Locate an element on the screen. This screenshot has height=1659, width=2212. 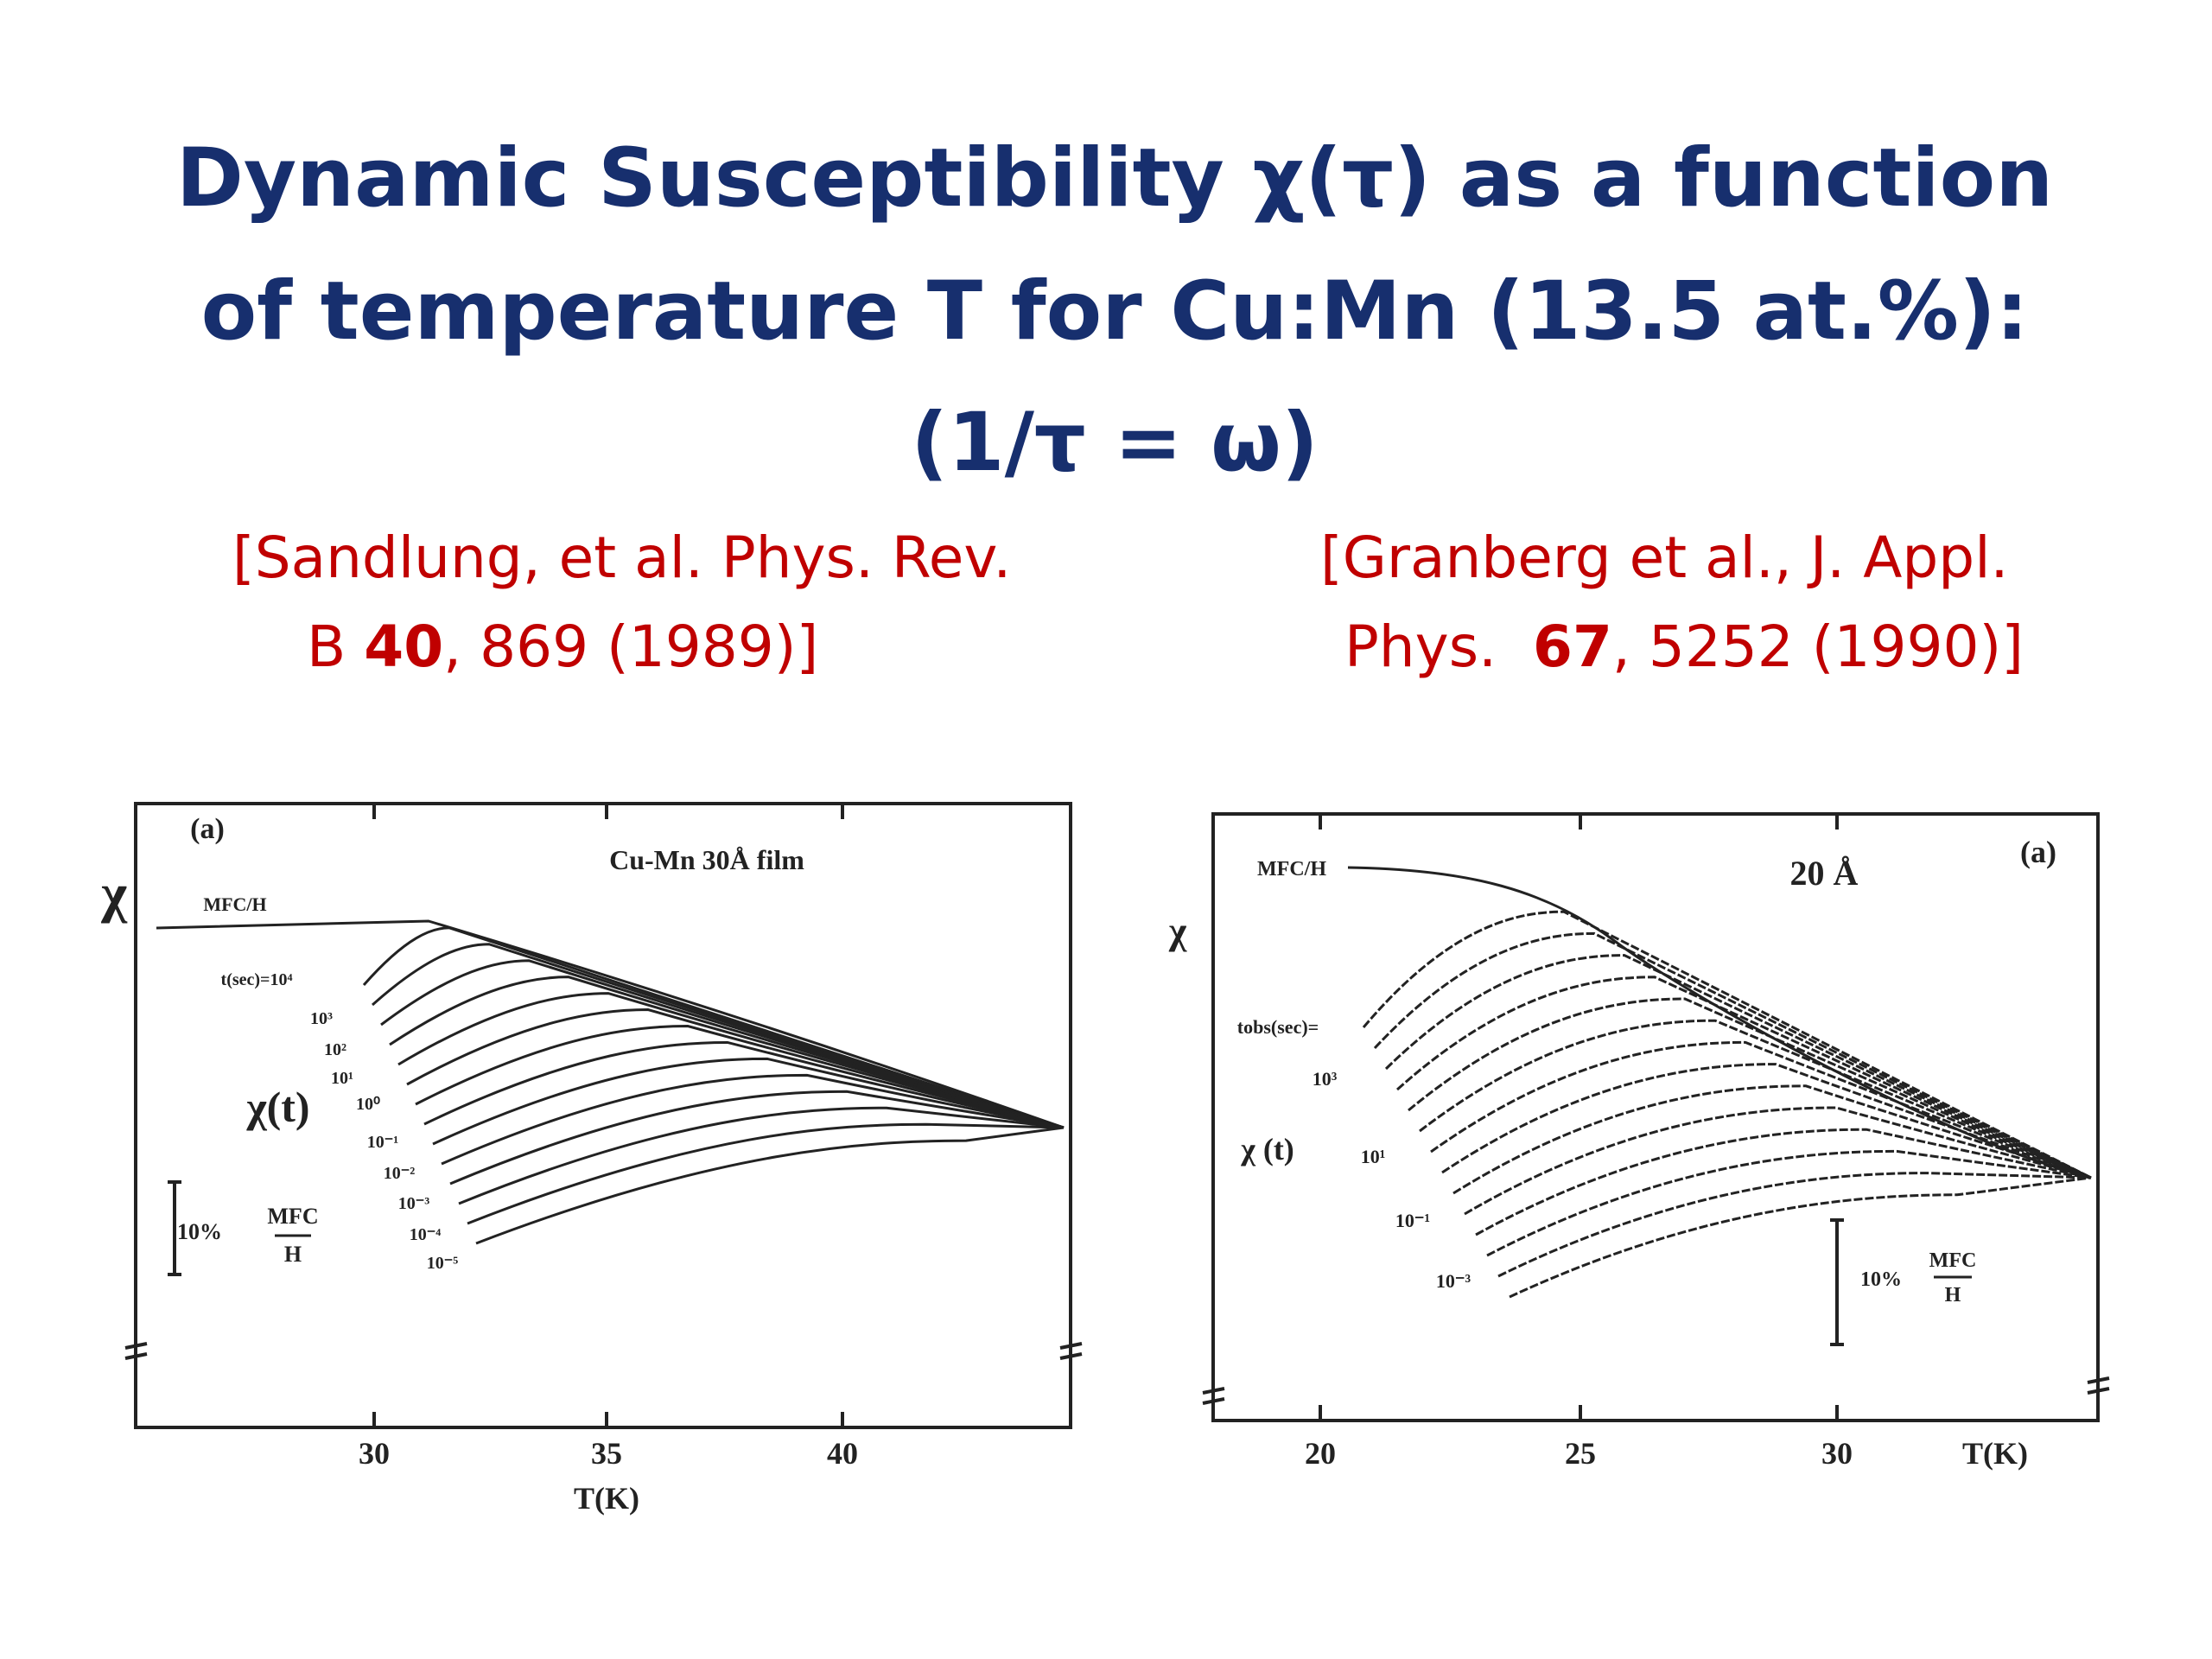
reference-line: [Sandlung, et al. Phys. Rev. is located at coordinates (621, 557).